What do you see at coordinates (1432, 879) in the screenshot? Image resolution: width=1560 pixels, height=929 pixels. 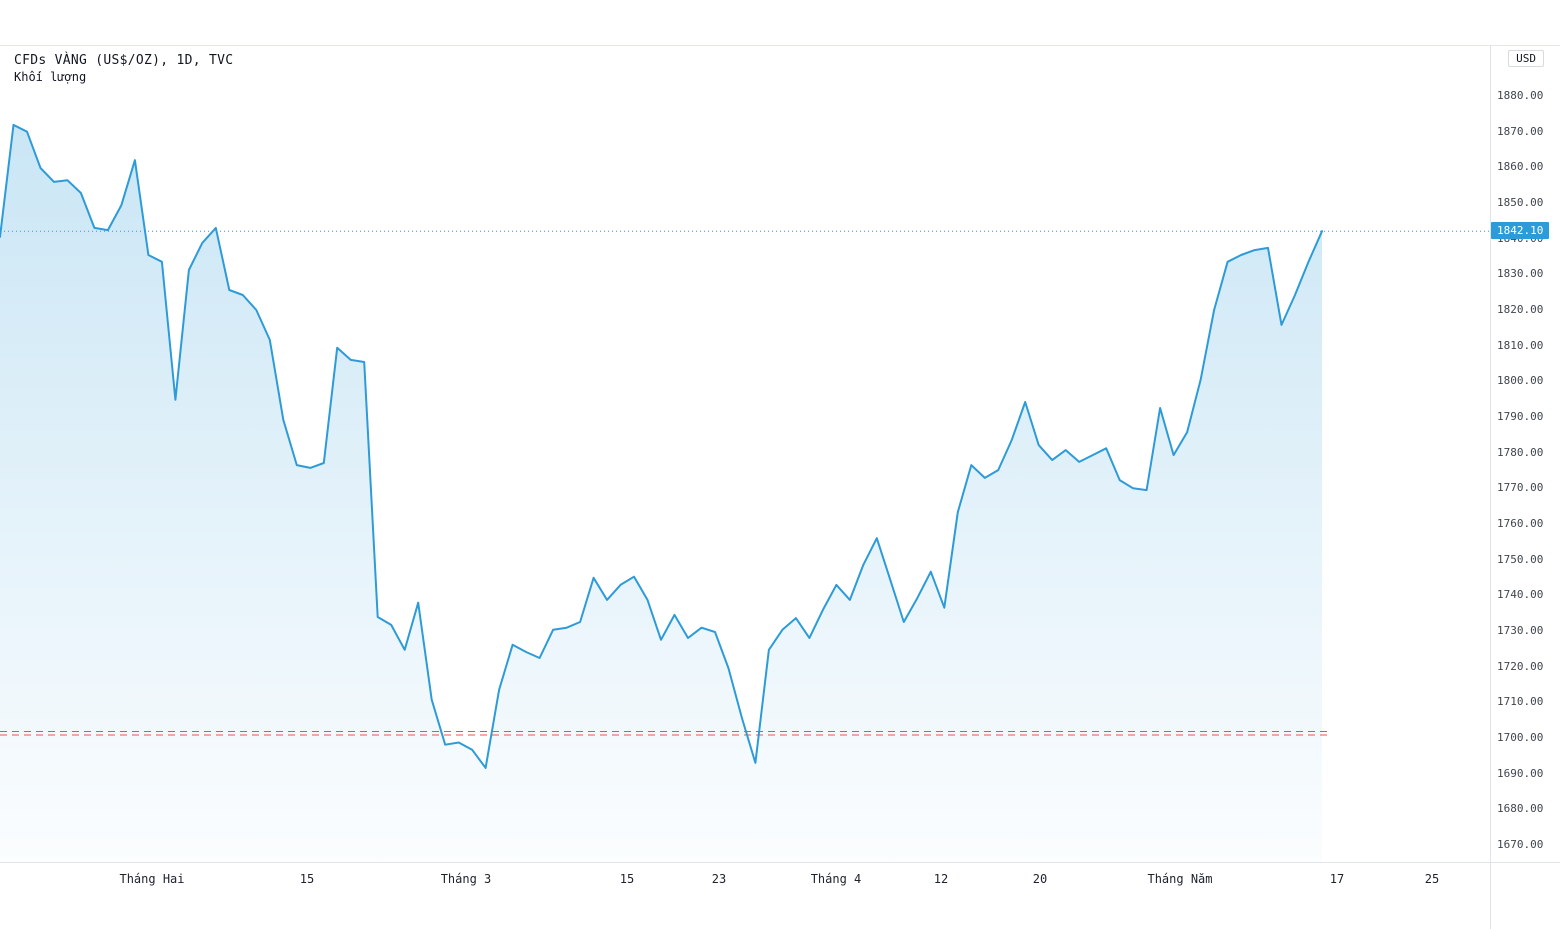 I see `time-tick-label: 25` at bounding box center [1432, 879].